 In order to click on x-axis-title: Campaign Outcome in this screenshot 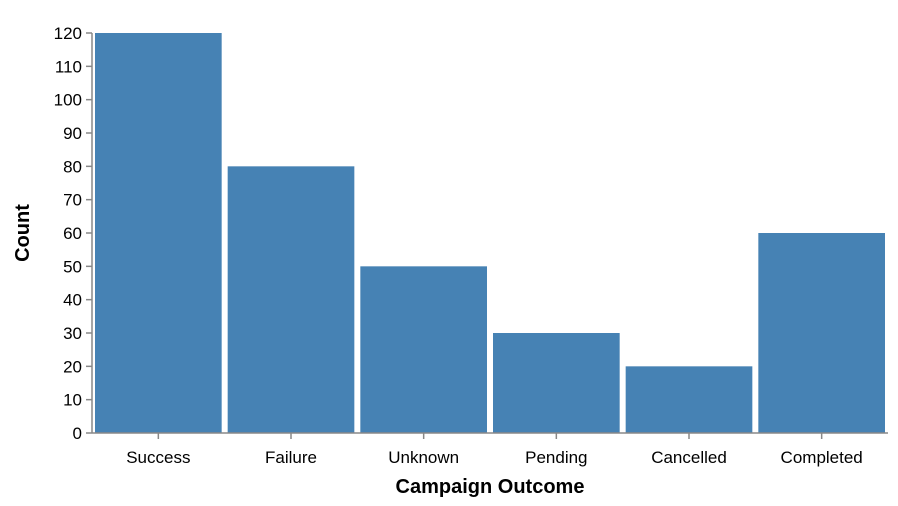, I will do `click(490, 487)`.